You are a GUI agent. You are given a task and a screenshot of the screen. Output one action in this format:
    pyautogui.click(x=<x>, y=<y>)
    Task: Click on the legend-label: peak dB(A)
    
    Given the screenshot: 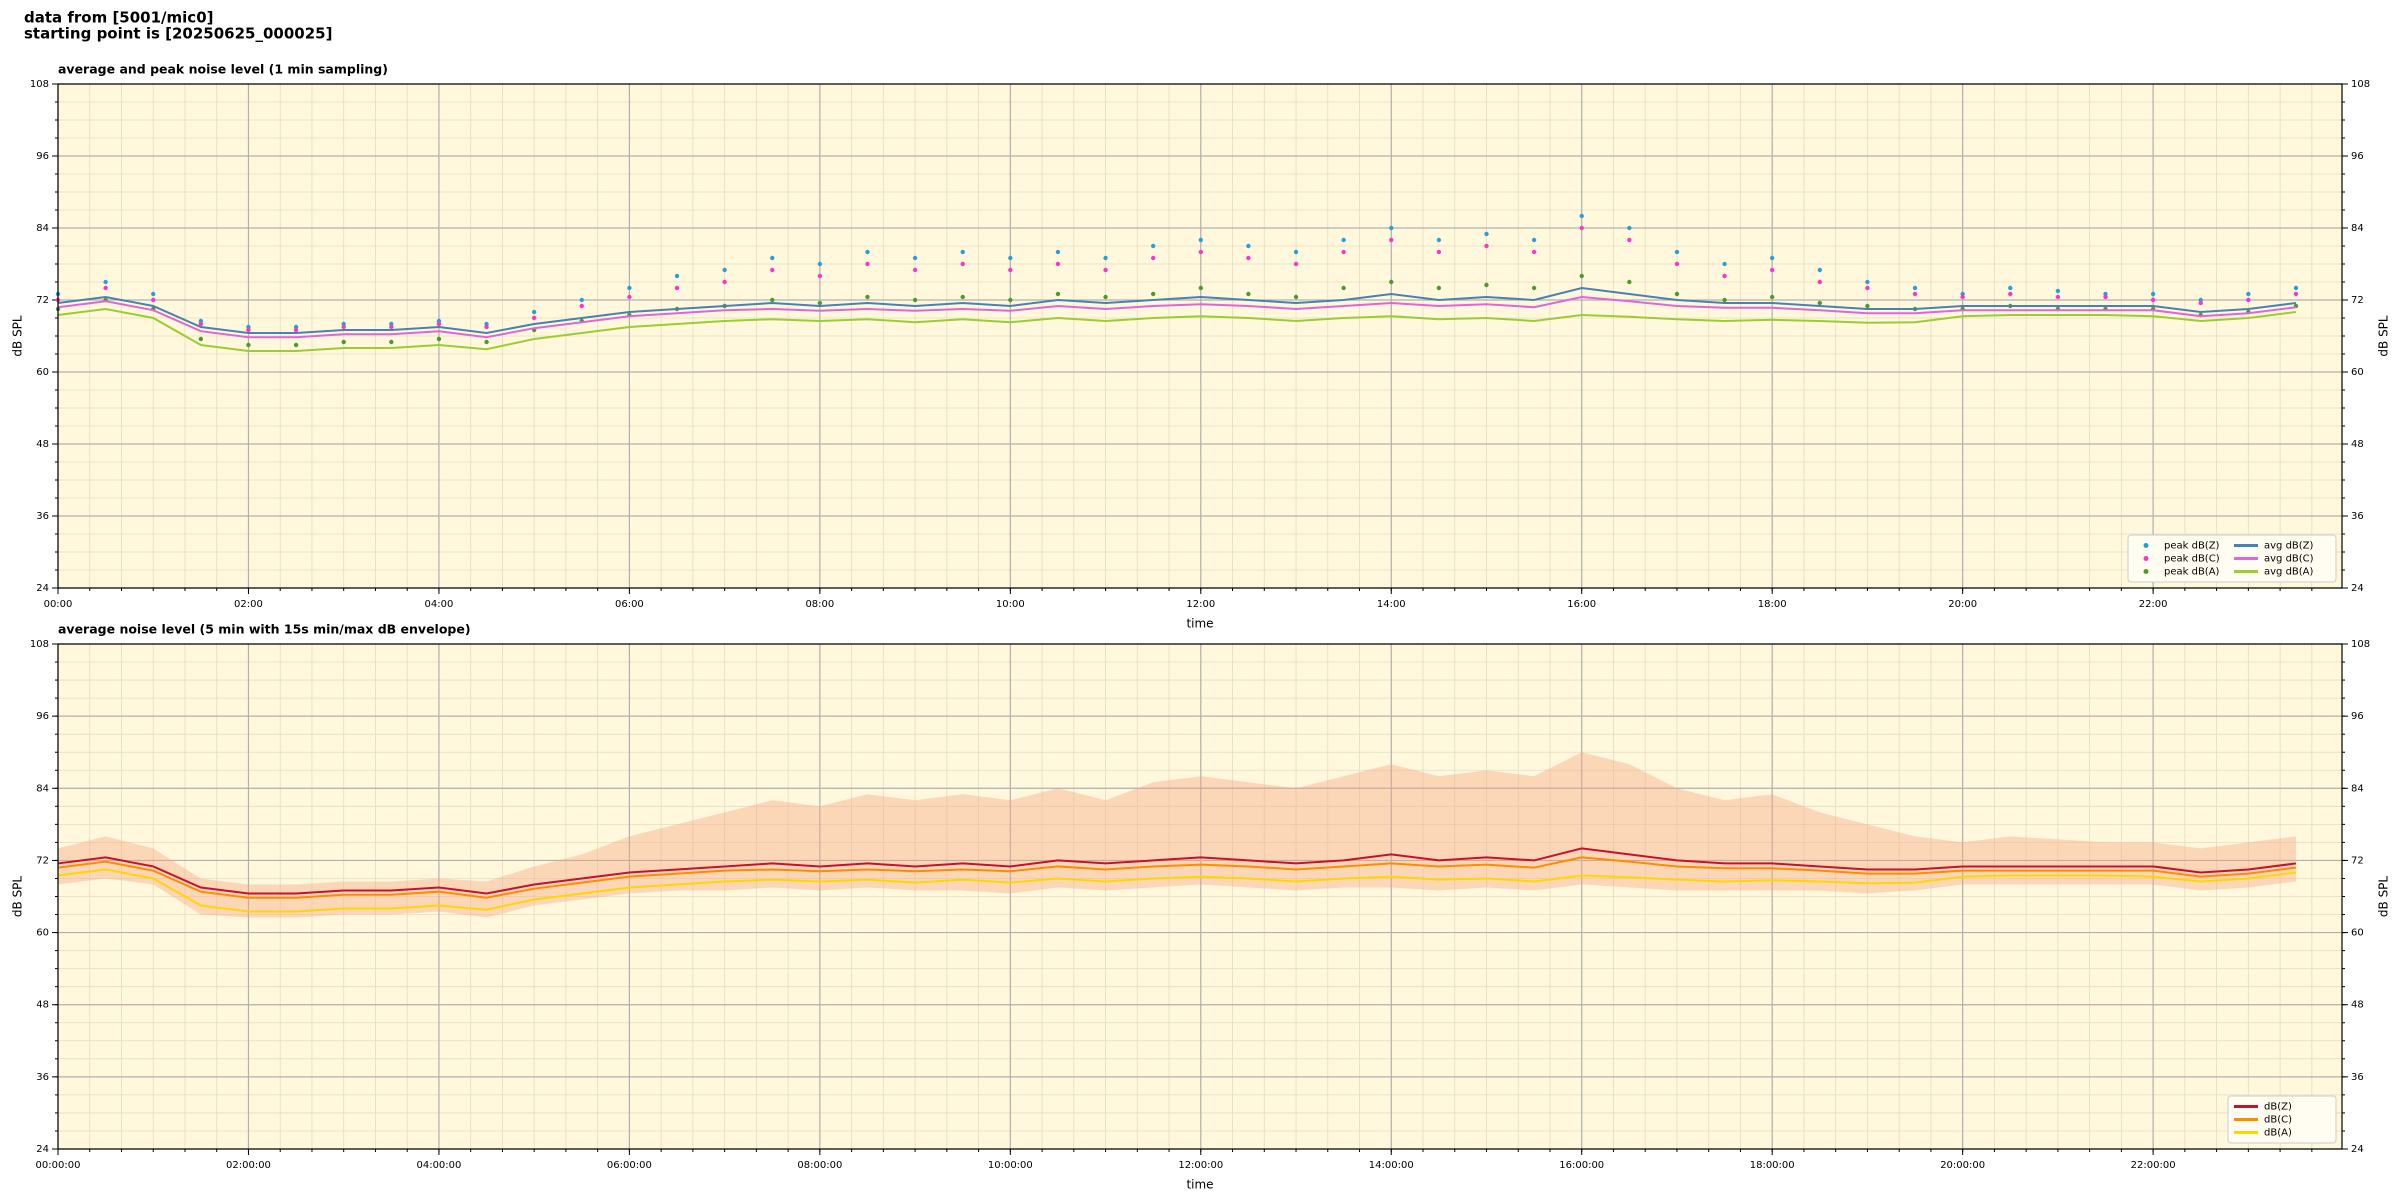 What is the action you would take?
    pyautogui.click(x=2192, y=572)
    